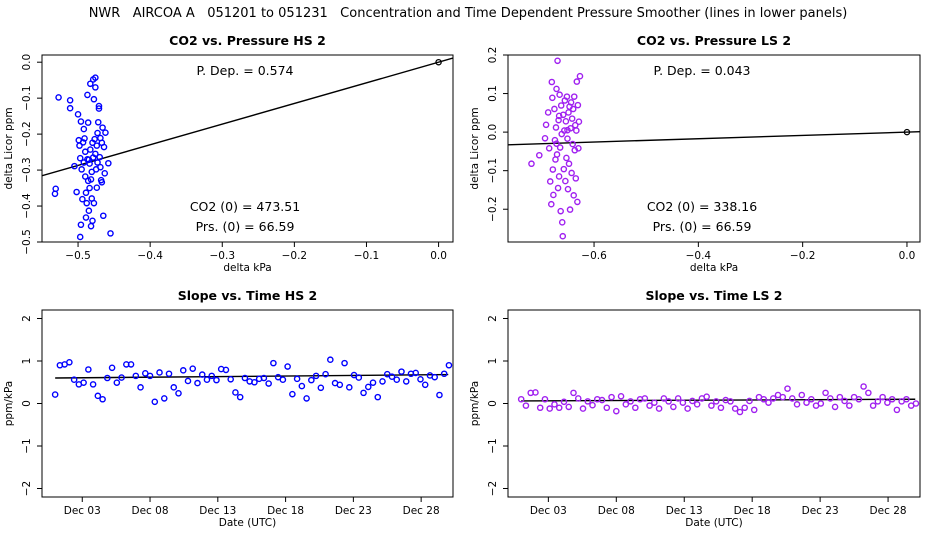 The image size is (936, 540). What do you see at coordinates (702, 206) in the screenshot?
I see `co2-ls-co2-zero-label: CO2 (0) = 338.16` at bounding box center [702, 206].